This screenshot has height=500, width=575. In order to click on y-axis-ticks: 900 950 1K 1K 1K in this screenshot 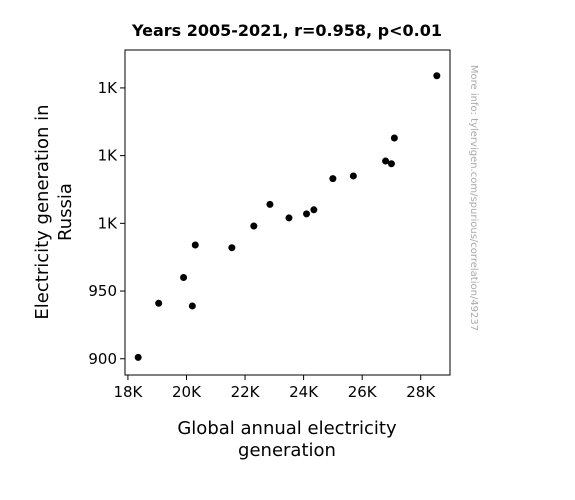, I will do `click(106, 223)`.